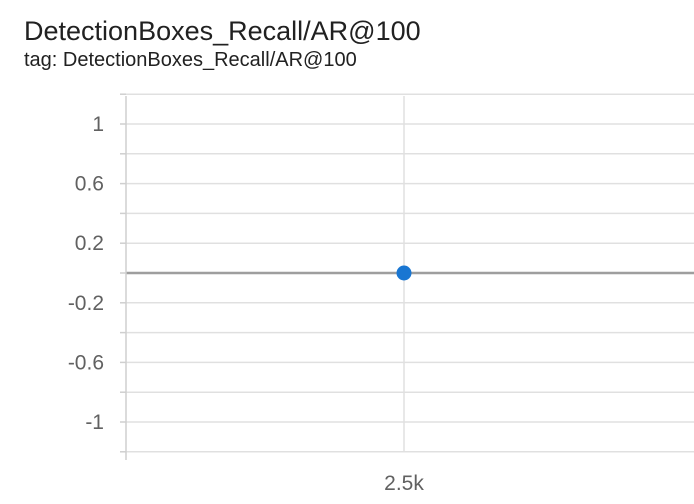 Image resolution: width=694 pixels, height=504 pixels. Describe the element at coordinates (94, 422) in the screenshot. I see `y-tick-label: -1` at that location.